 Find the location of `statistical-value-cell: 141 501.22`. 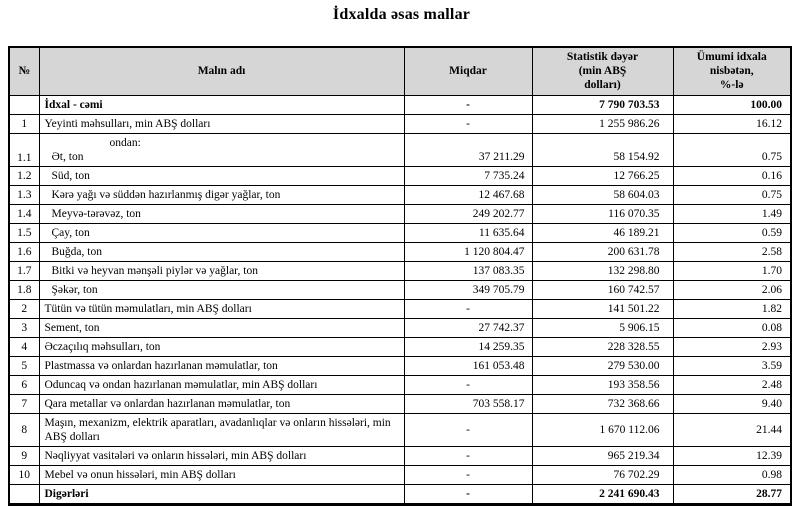

statistical-value-cell: 141 501.22 is located at coordinates (602, 308).